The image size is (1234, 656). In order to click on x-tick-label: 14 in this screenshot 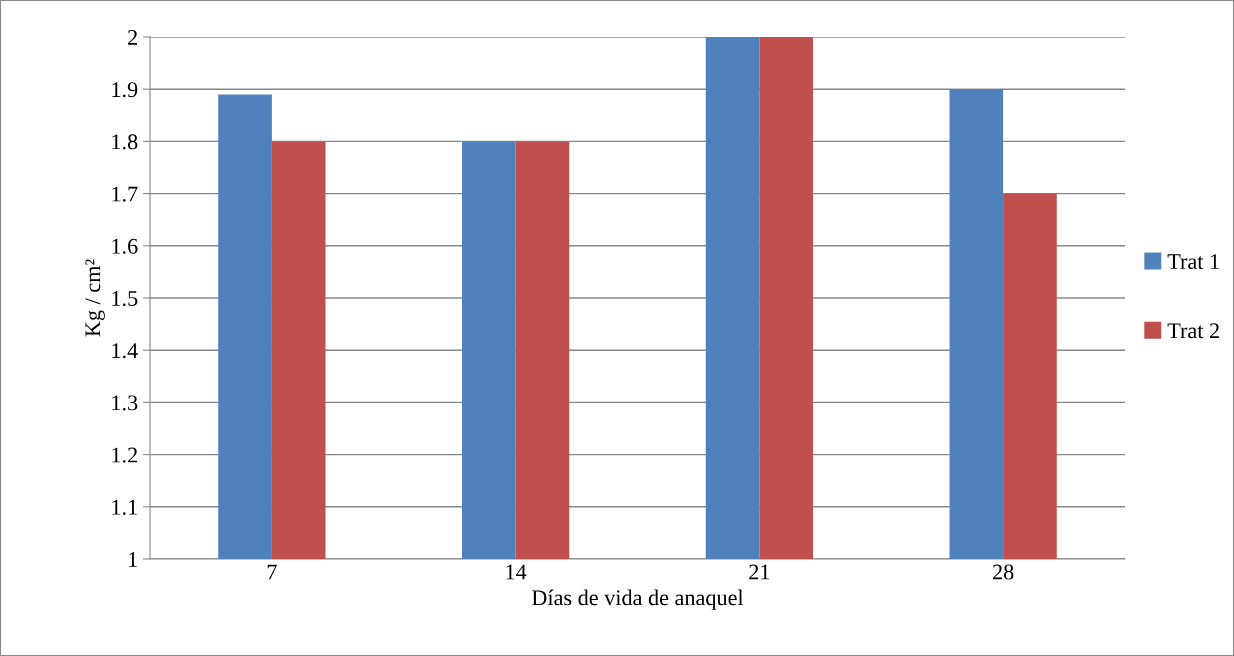, I will do `click(516, 572)`.